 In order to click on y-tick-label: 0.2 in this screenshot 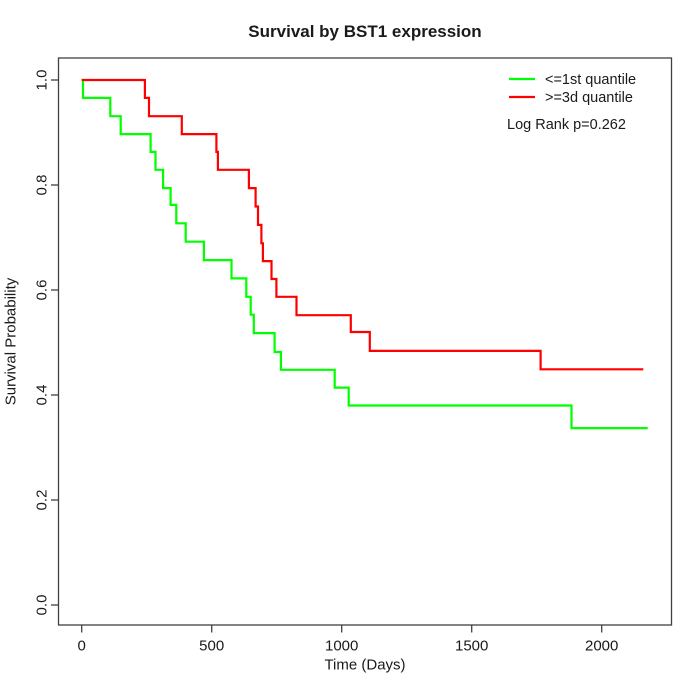, I will do `click(42, 500)`.